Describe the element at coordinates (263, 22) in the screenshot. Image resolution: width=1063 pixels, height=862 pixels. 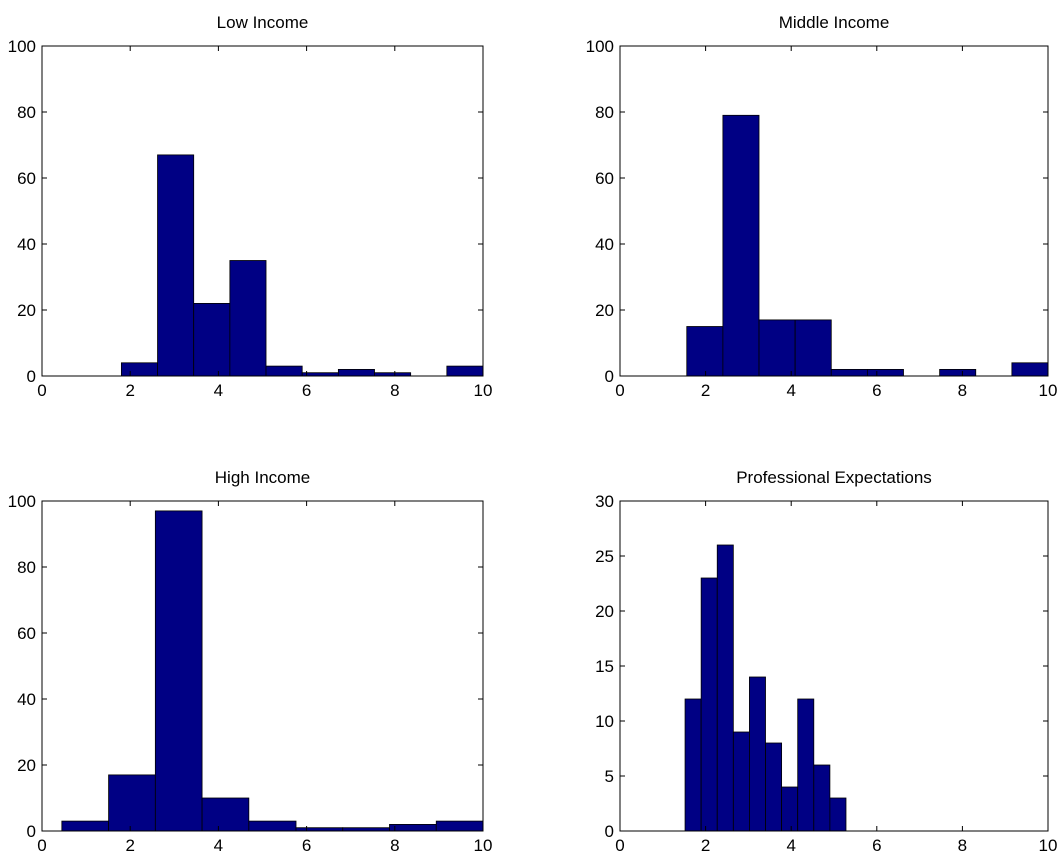
I see `chart-title: Low Income` at that location.